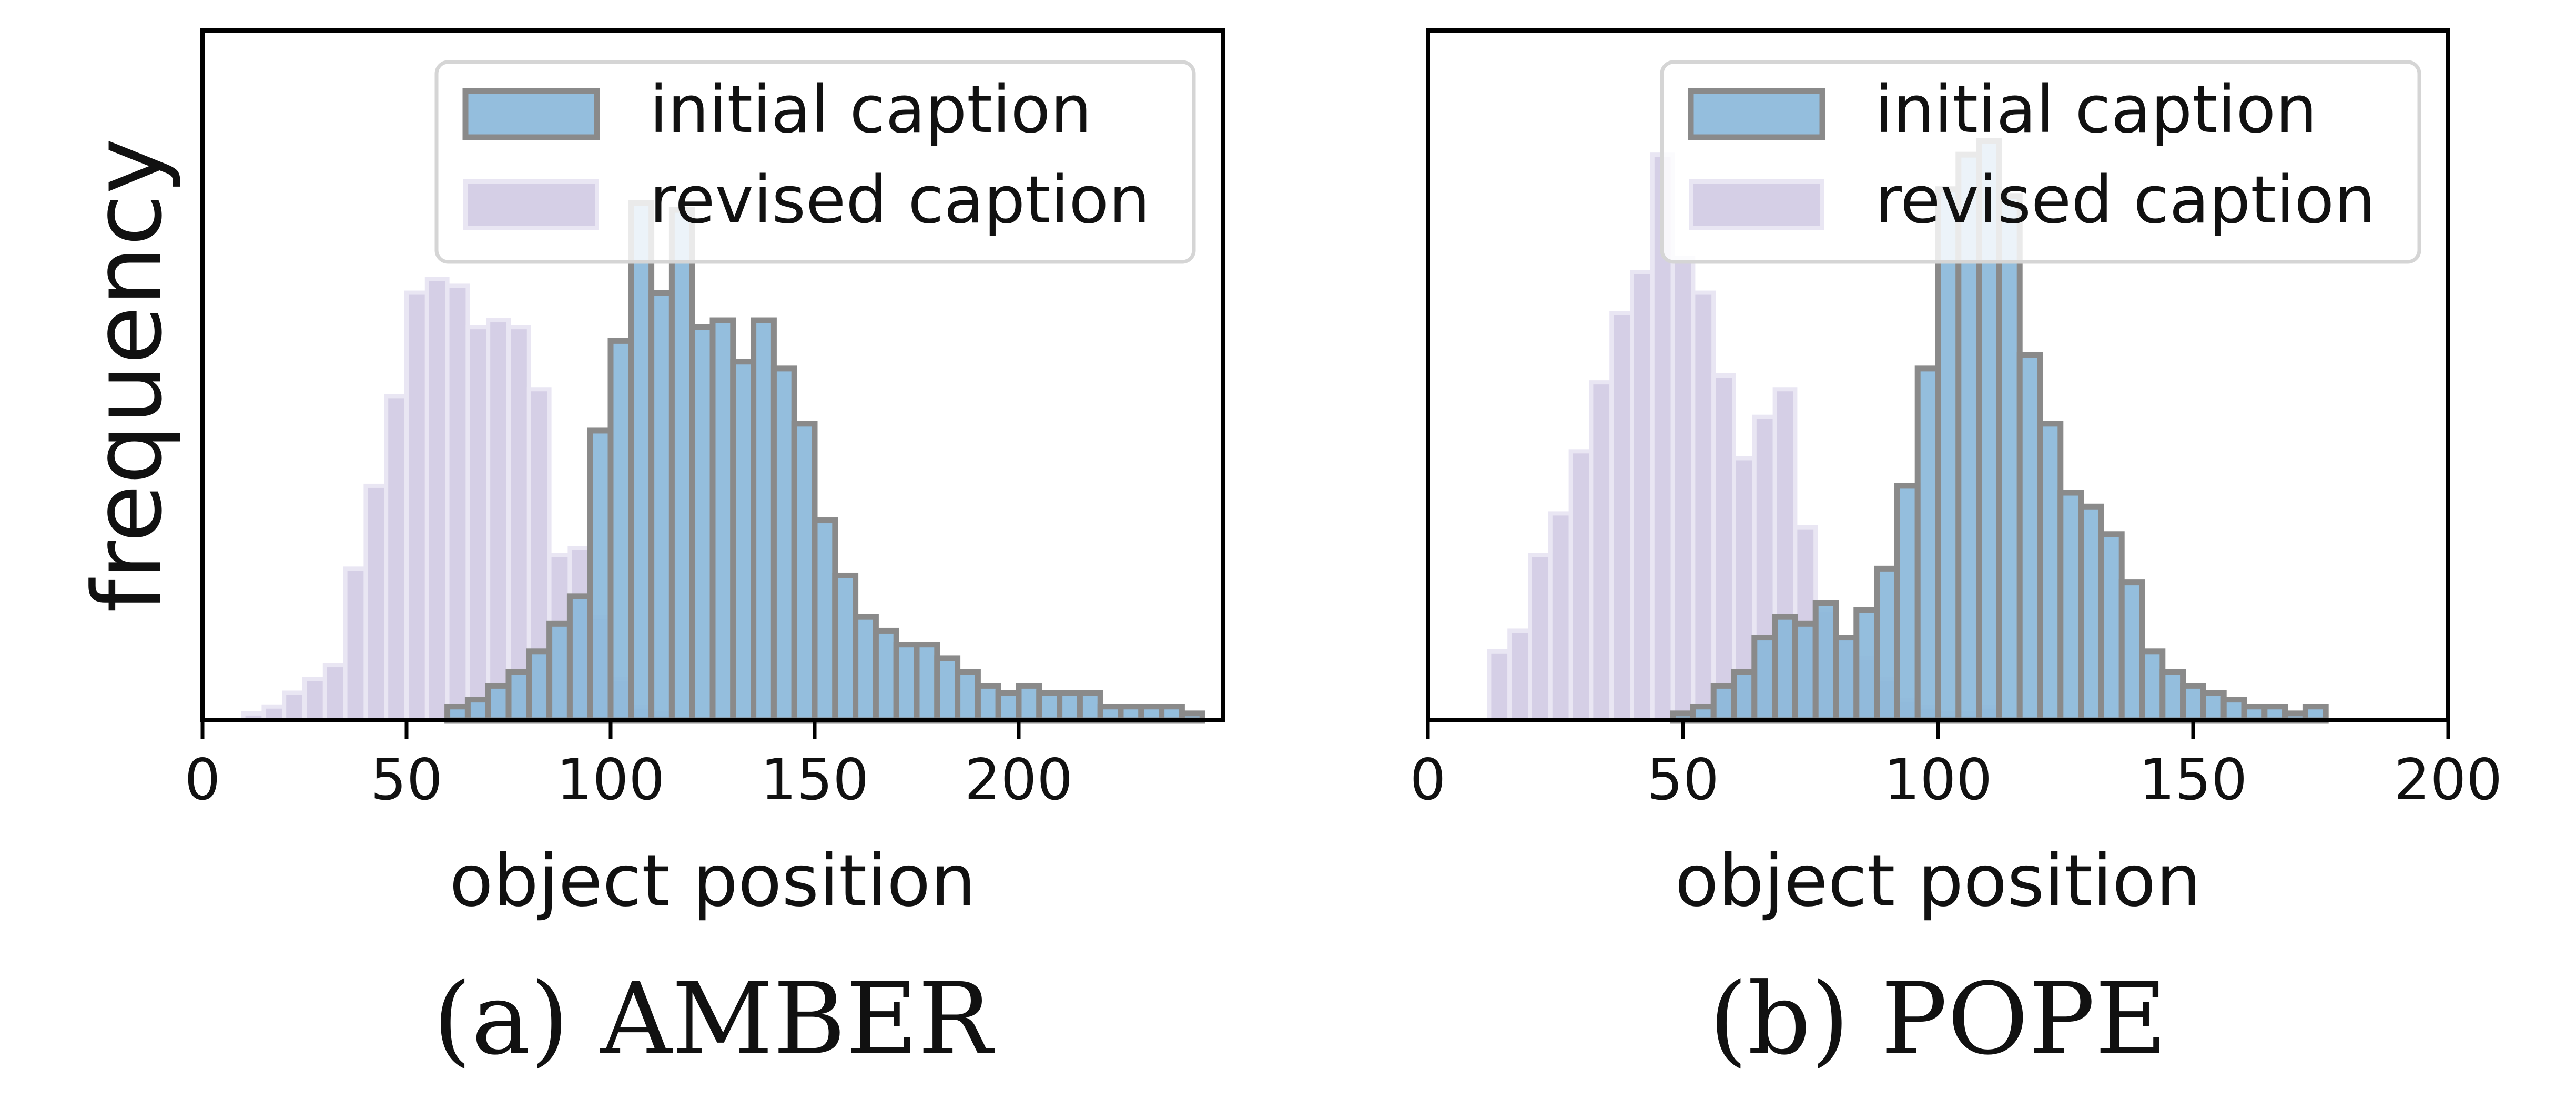  What do you see at coordinates (1938, 780) in the screenshot?
I see `x-tick-label-pope-2: 100` at bounding box center [1938, 780].